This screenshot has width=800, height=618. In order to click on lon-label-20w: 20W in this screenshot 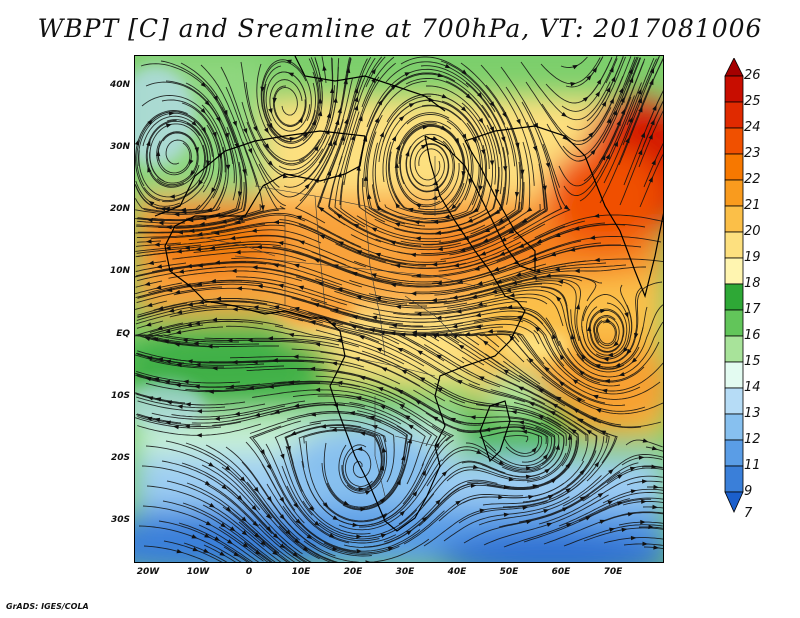, I will do `click(148, 572)`.